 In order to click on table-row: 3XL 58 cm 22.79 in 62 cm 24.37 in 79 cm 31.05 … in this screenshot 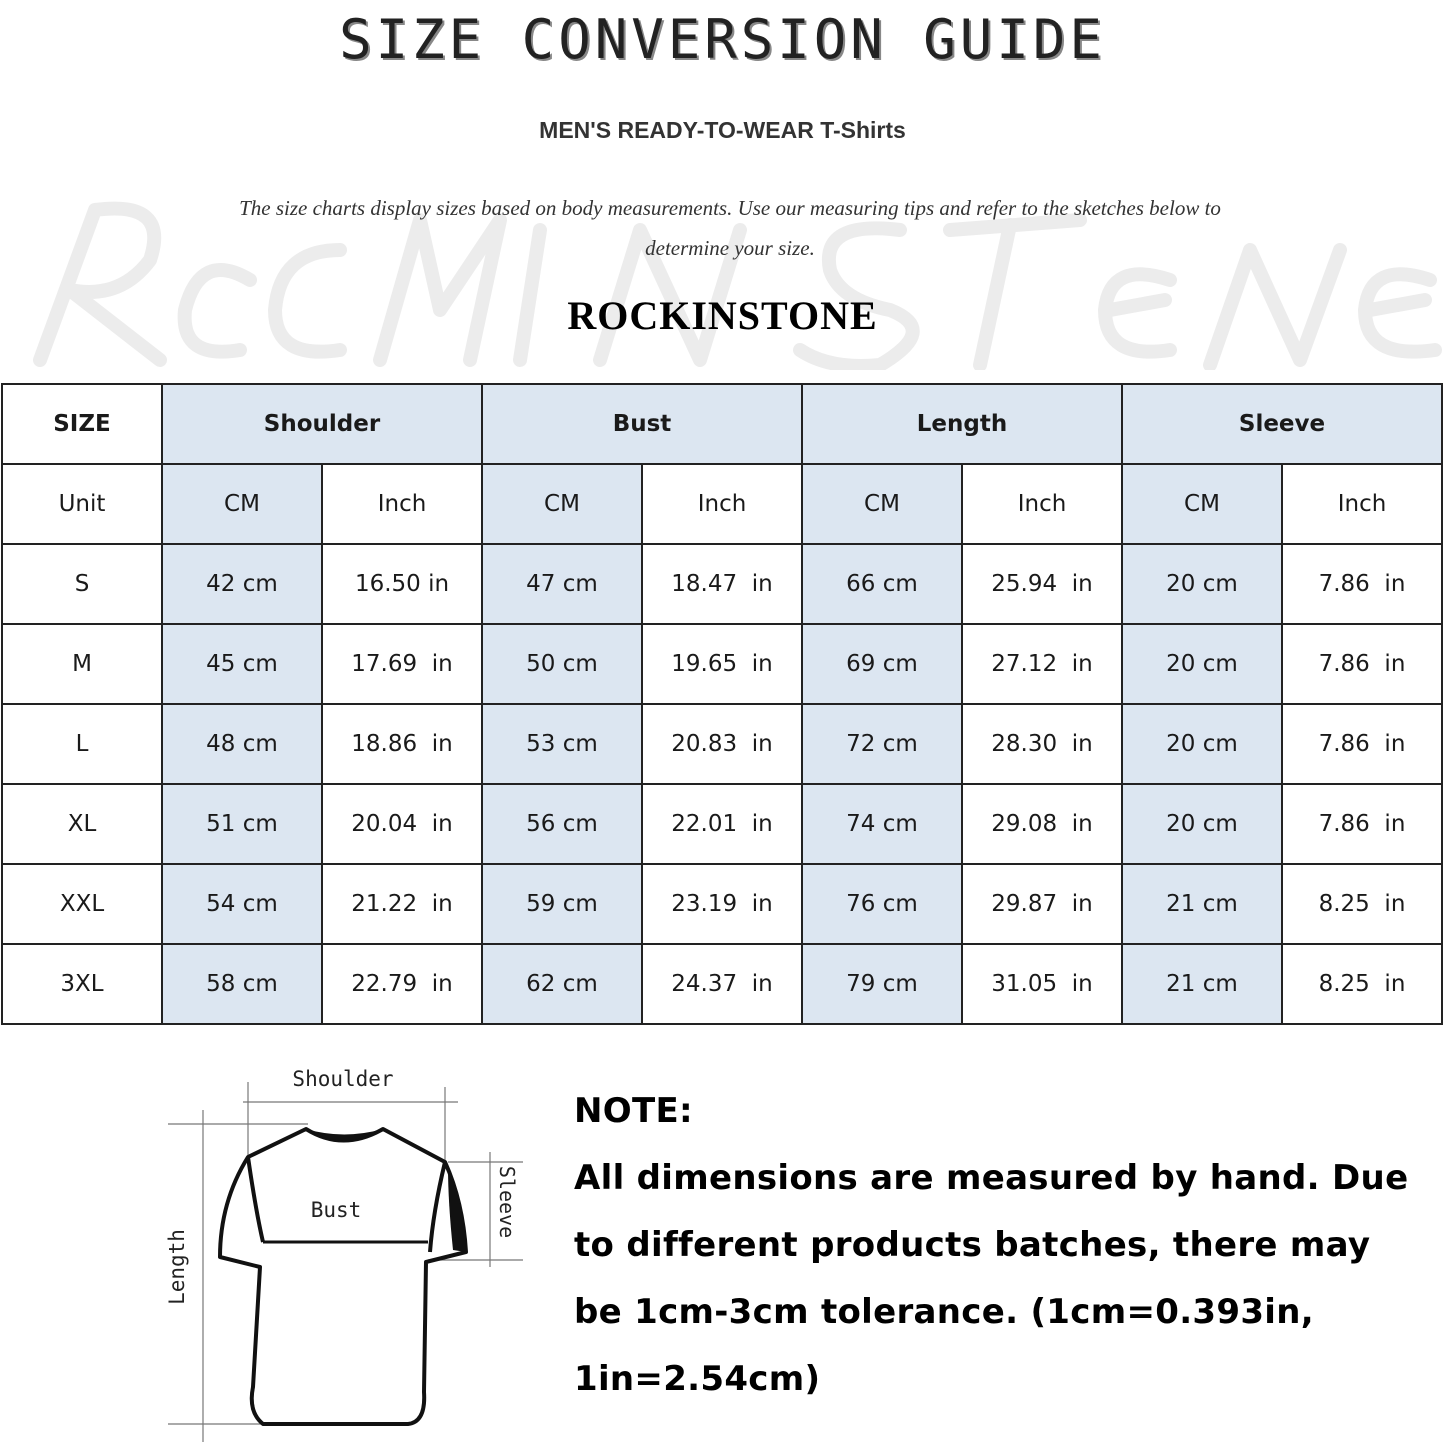, I will do `click(722, 984)`.